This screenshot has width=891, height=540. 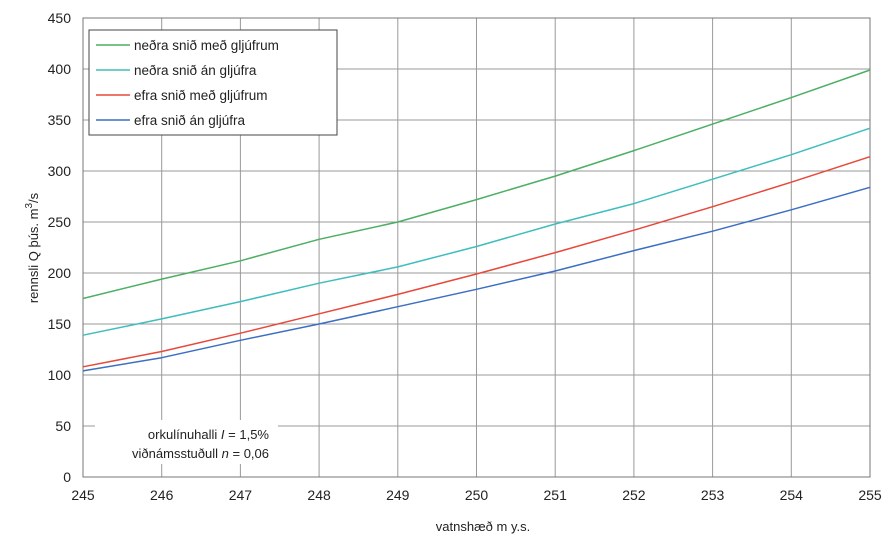 I want to click on y-tick-label: 0, so click(x=67, y=477).